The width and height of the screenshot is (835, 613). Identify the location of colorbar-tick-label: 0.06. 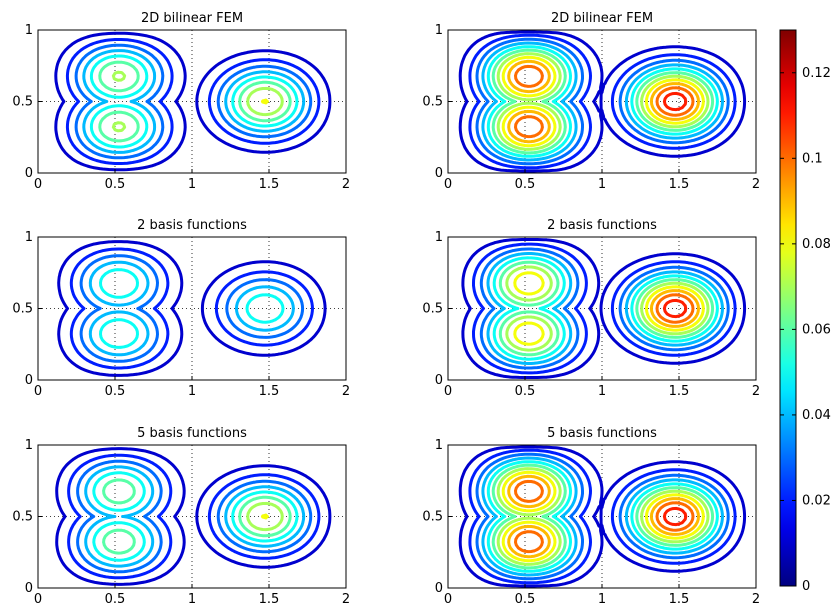
(816, 329).